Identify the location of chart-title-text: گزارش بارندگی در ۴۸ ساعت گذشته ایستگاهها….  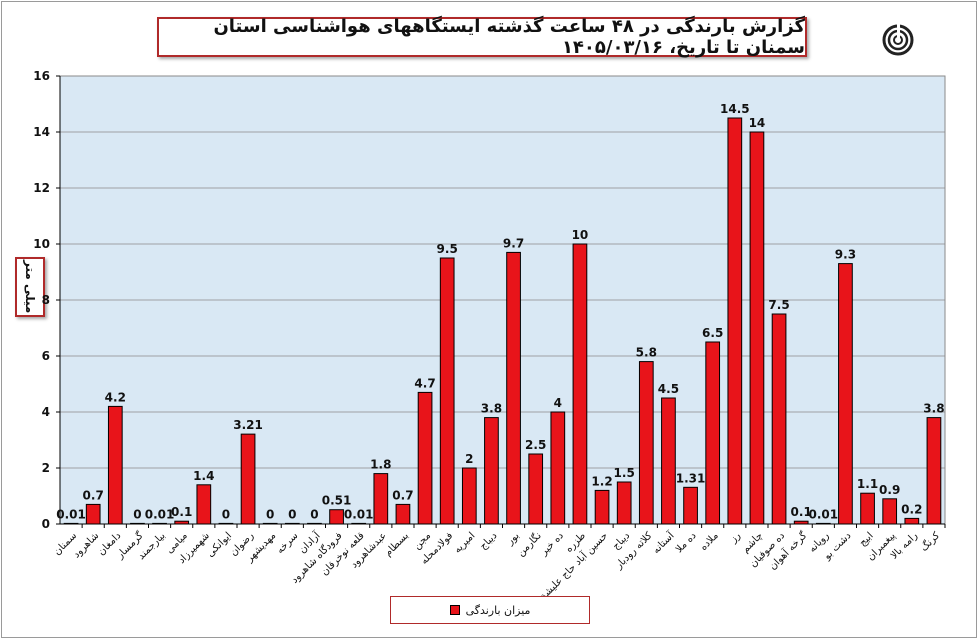
(509, 37).